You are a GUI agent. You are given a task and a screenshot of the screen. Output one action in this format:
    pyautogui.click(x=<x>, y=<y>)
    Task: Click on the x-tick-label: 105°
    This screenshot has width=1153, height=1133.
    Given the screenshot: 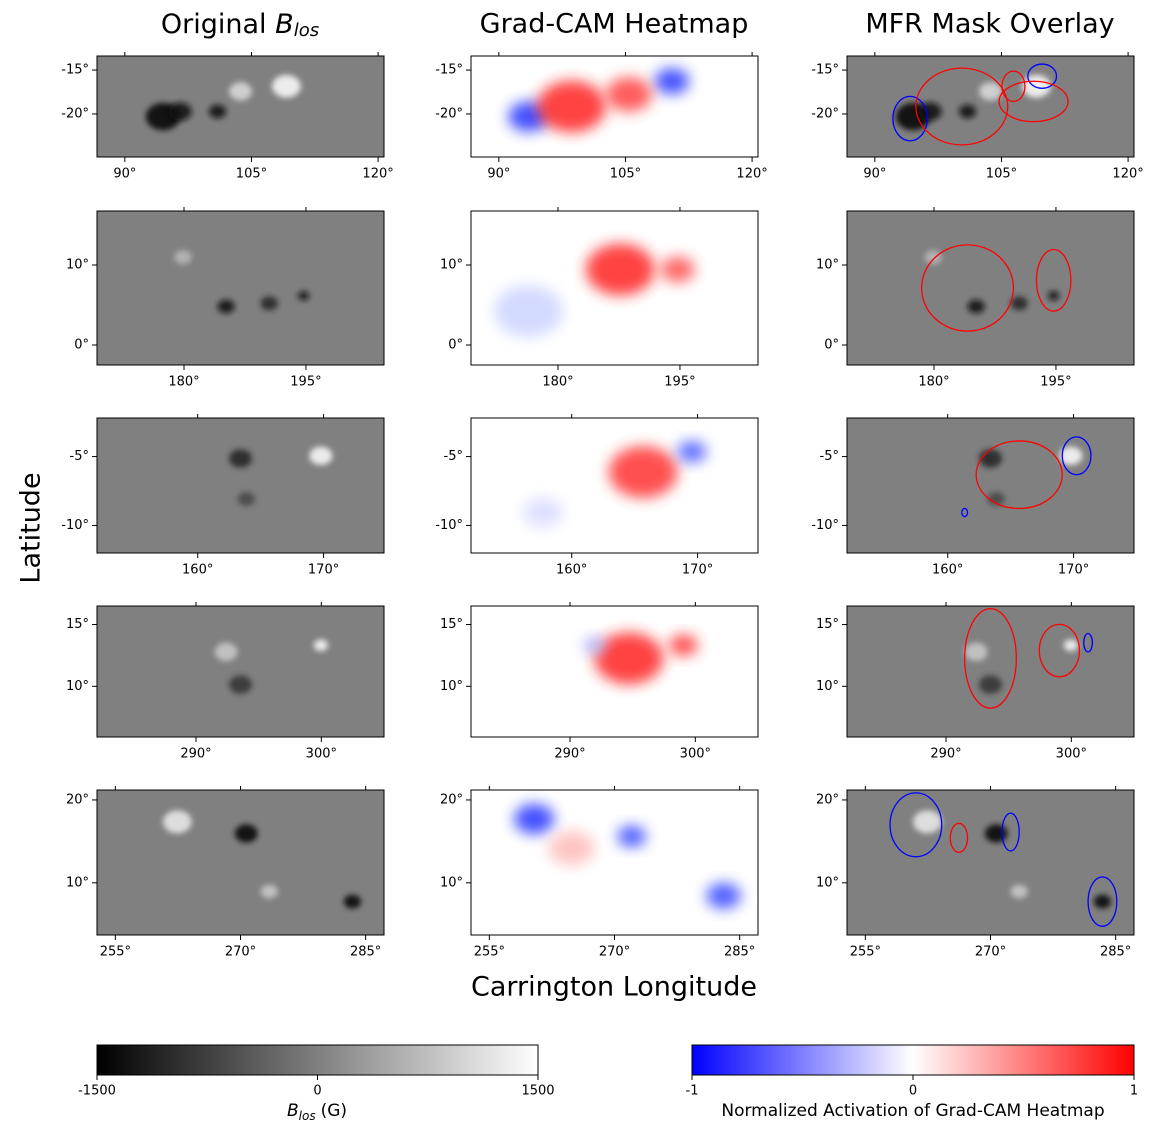 What is the action you would take?
    pyautogui.click(x=625, y=174)
    